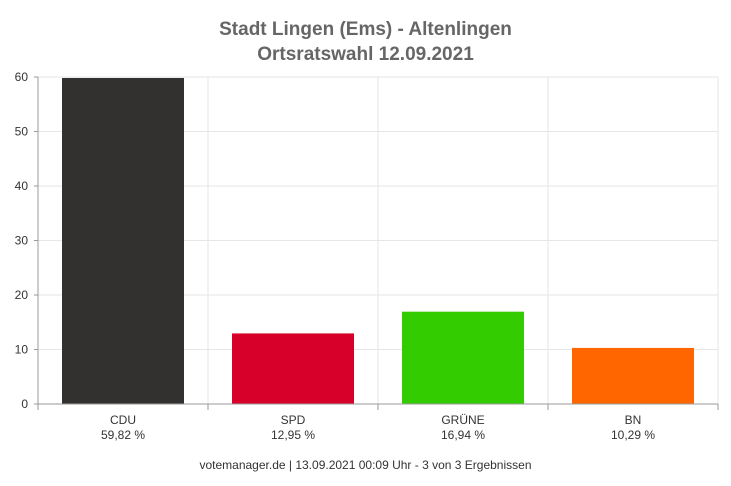 This screenshot has width=731, height=486. Describe the element at coordinates (123, 420) in the screenshot. I see `x-tick-label: CDU` at that location.